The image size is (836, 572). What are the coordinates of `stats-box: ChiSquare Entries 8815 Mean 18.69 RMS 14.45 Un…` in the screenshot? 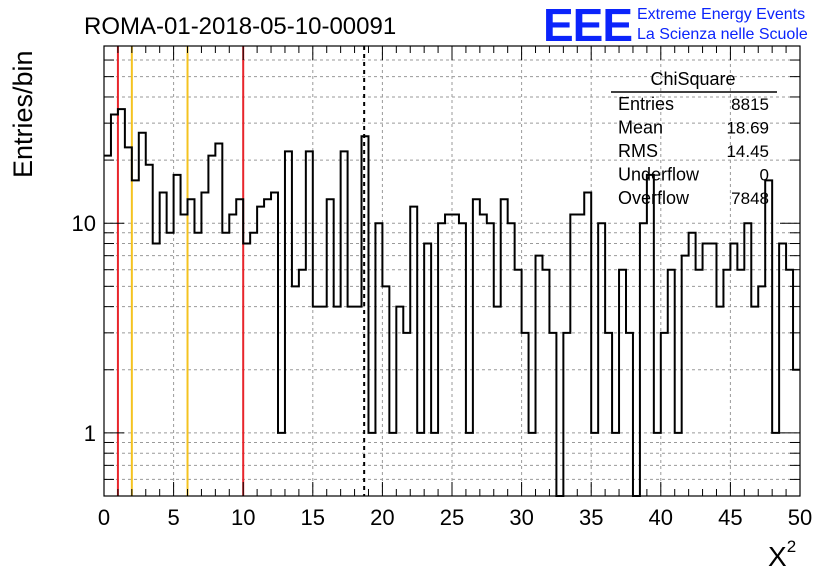 It's located at (694, 138).